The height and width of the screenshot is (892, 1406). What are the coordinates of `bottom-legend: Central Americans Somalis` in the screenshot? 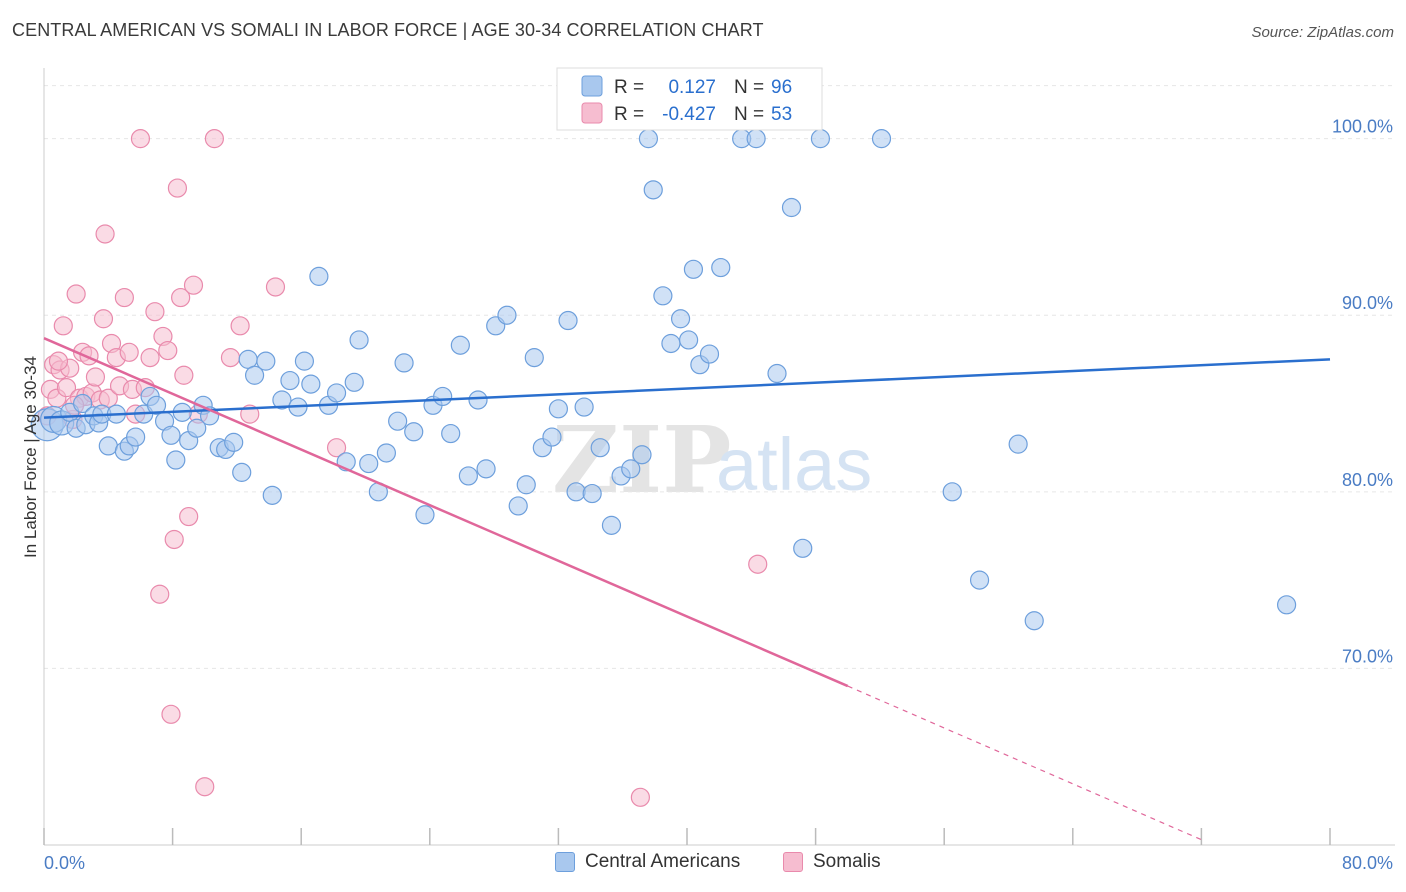 It's located at (703, 864).